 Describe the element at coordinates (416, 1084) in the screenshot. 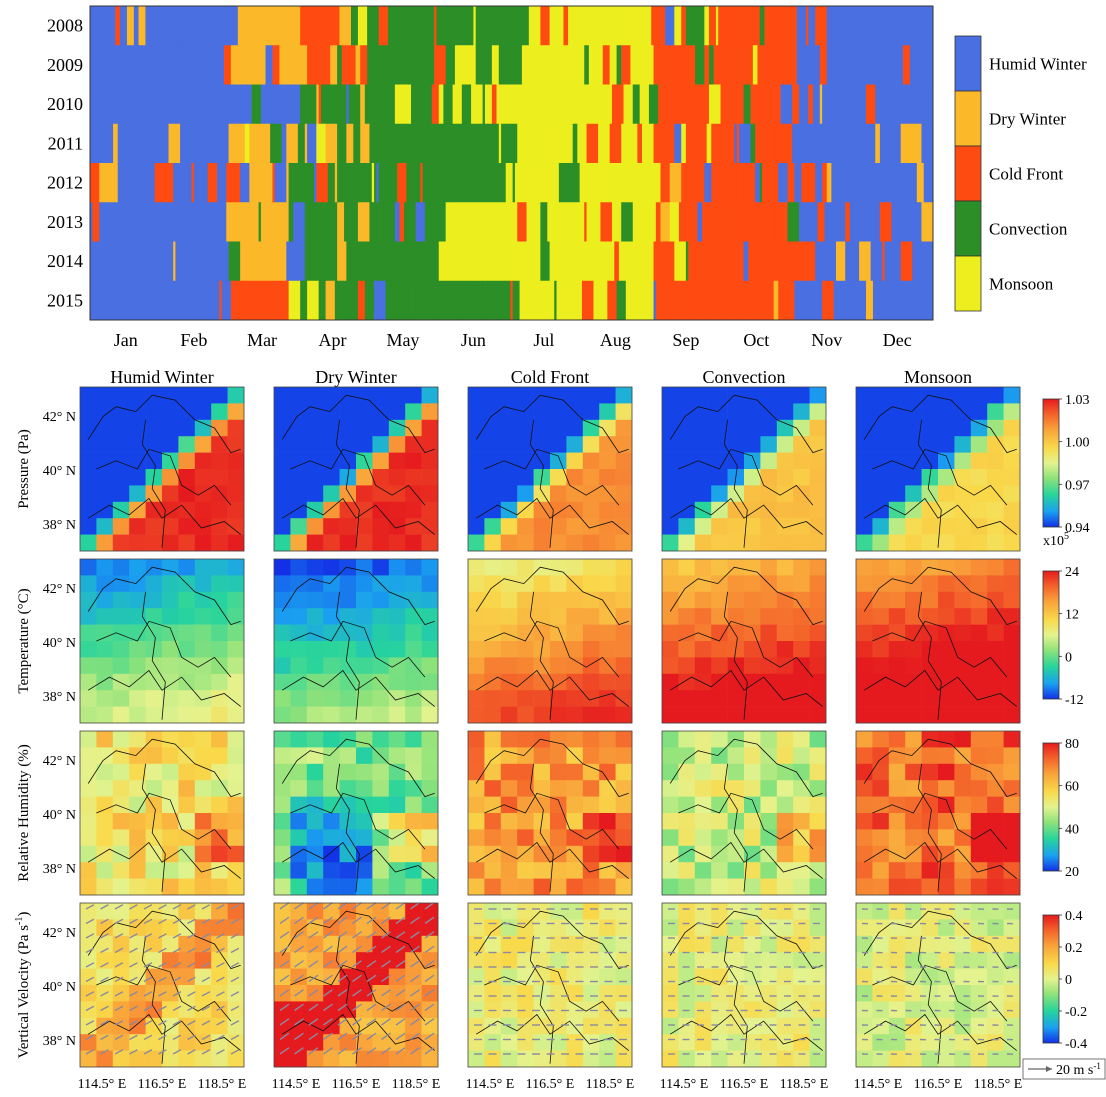

I see `longitude-tick-label: 118.5° E` at that location.